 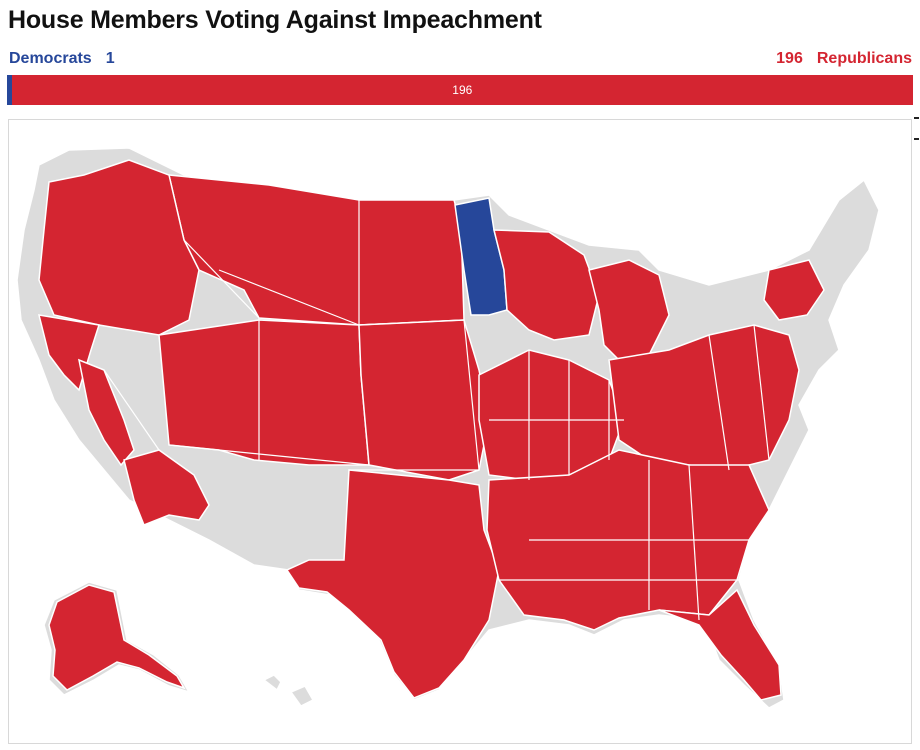 I want to click on democrats-label: Democrats, so click(x=50, y=58).